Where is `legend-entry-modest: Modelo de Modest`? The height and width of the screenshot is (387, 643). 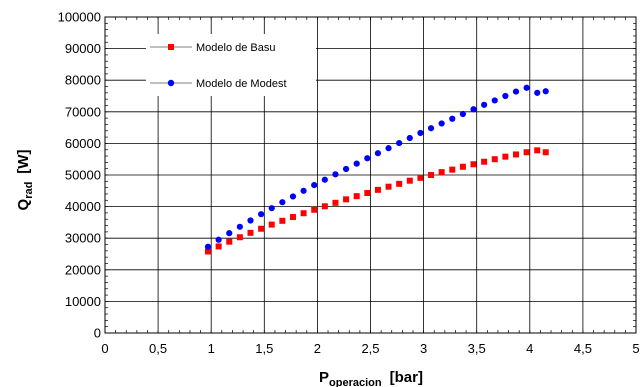
legend-entry-modest: Modelo de Modest is located at coordinates (218, 84).